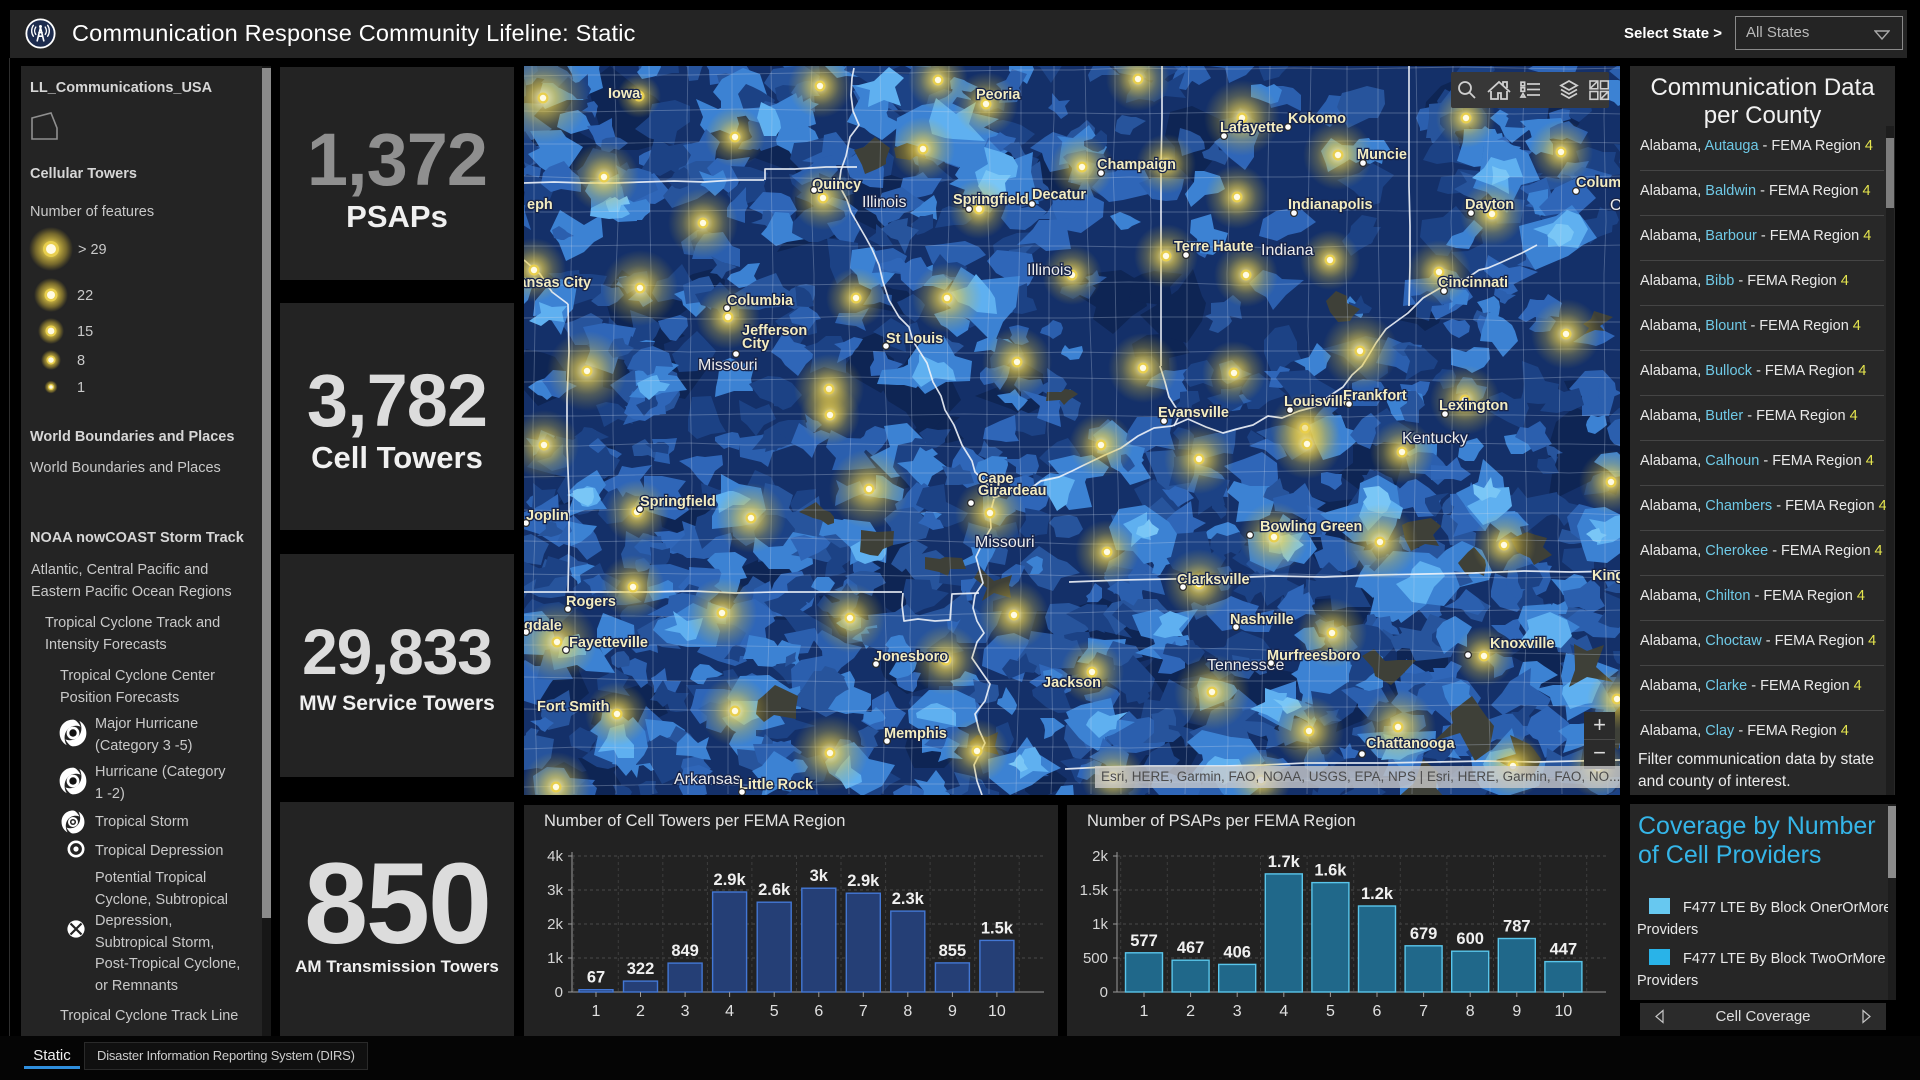 The image size is (1920, 1080). I want to click on svg-text: St Louis, so click(914, 339).